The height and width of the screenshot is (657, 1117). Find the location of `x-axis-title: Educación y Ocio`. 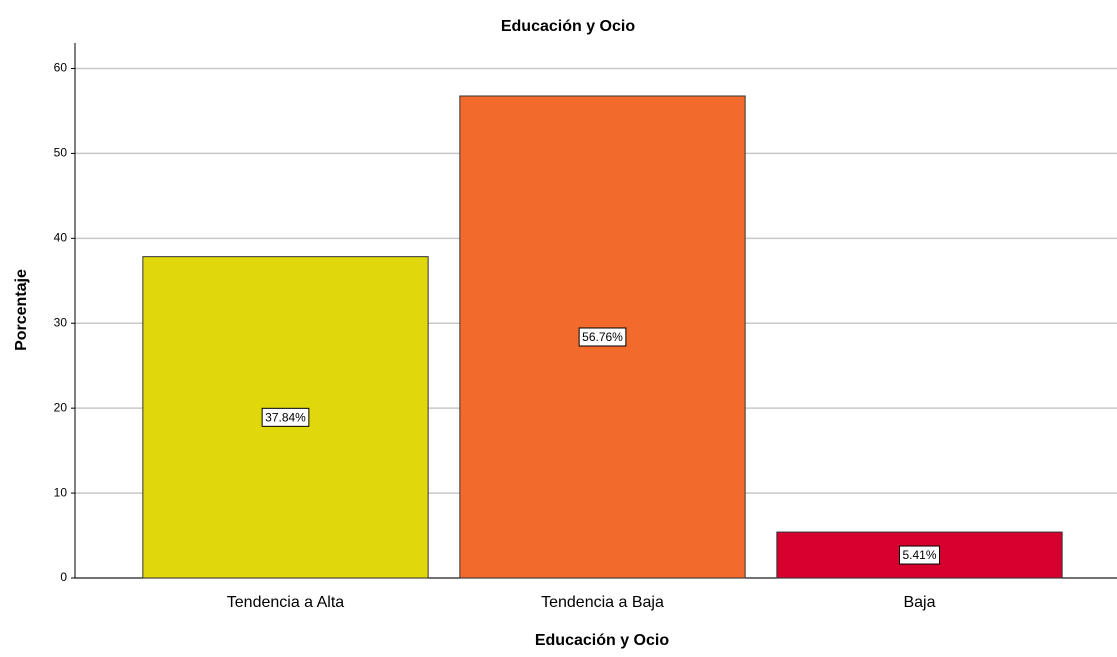

x-axis-title: Educación y Ocio is located at coordinates (602, 640).